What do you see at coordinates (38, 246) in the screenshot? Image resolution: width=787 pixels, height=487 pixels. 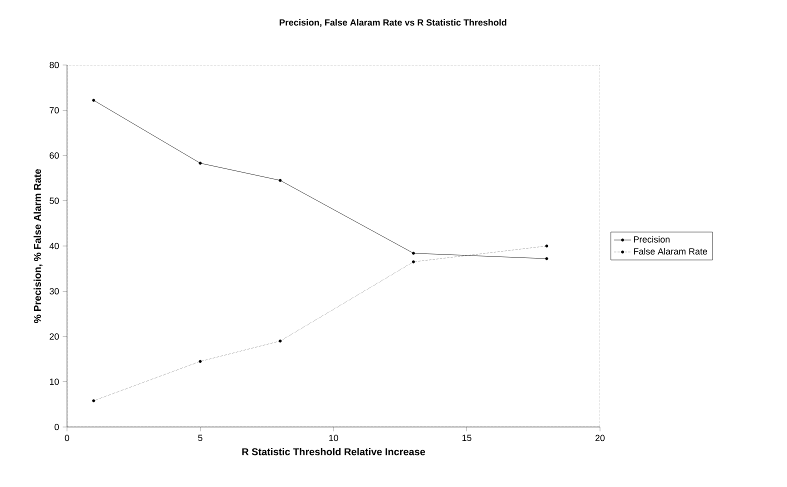 I see `y-axis-title: % Precision, % False Alarm Rate` at bounding box center [38, 246].